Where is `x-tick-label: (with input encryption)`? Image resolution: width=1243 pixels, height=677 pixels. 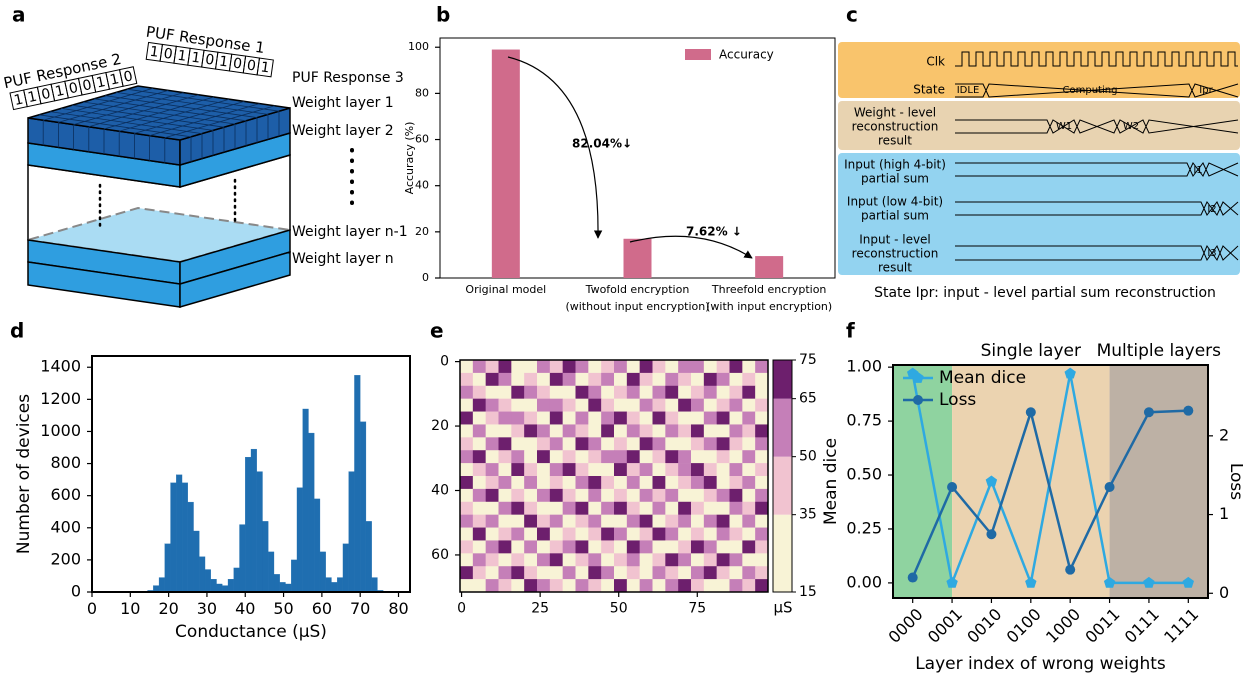 x-tick-label: (with input encryption) is located at coordinates (769, 306).